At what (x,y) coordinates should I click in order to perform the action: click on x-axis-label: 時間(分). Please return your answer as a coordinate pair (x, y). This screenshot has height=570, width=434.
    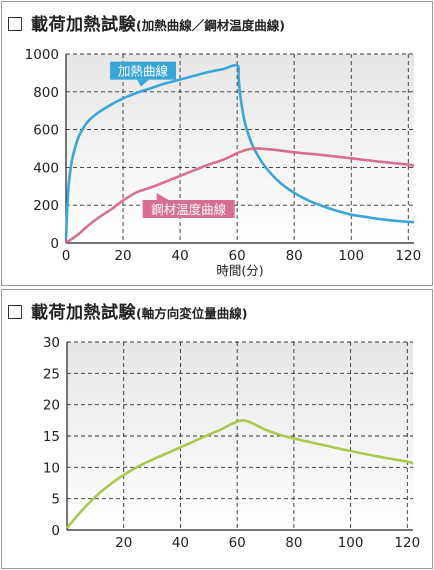
    Looking at the image, I should click on (239, 270).